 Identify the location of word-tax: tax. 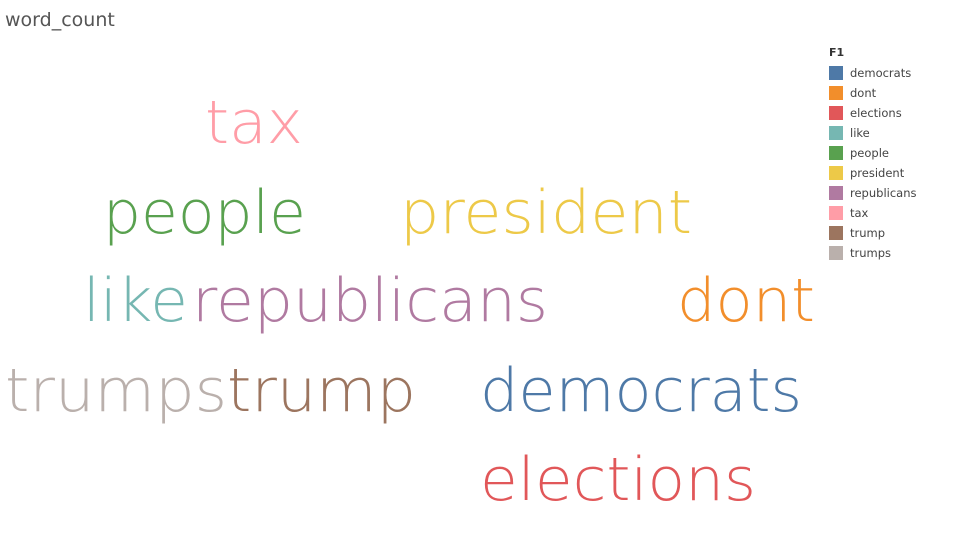
(254, 123).